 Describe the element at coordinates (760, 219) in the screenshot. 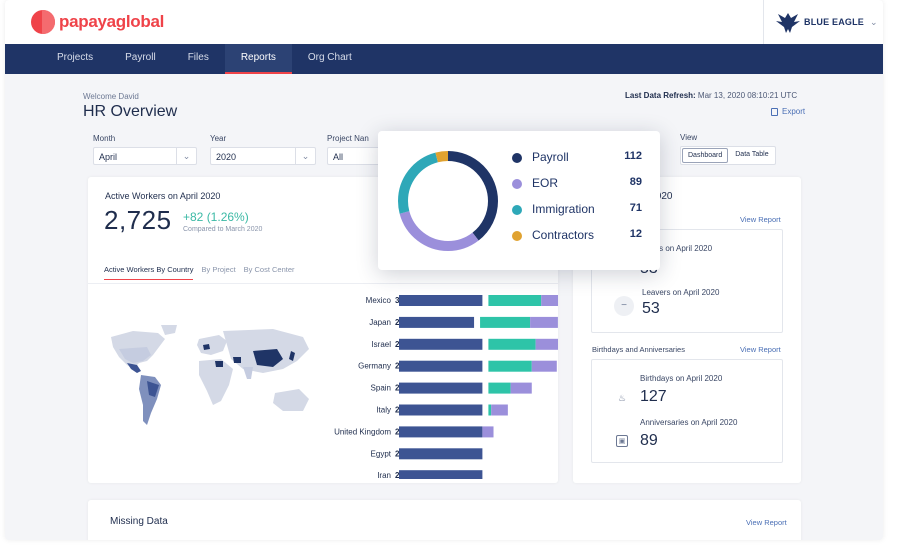

I see `view-report-joiners: View Report` at that location.